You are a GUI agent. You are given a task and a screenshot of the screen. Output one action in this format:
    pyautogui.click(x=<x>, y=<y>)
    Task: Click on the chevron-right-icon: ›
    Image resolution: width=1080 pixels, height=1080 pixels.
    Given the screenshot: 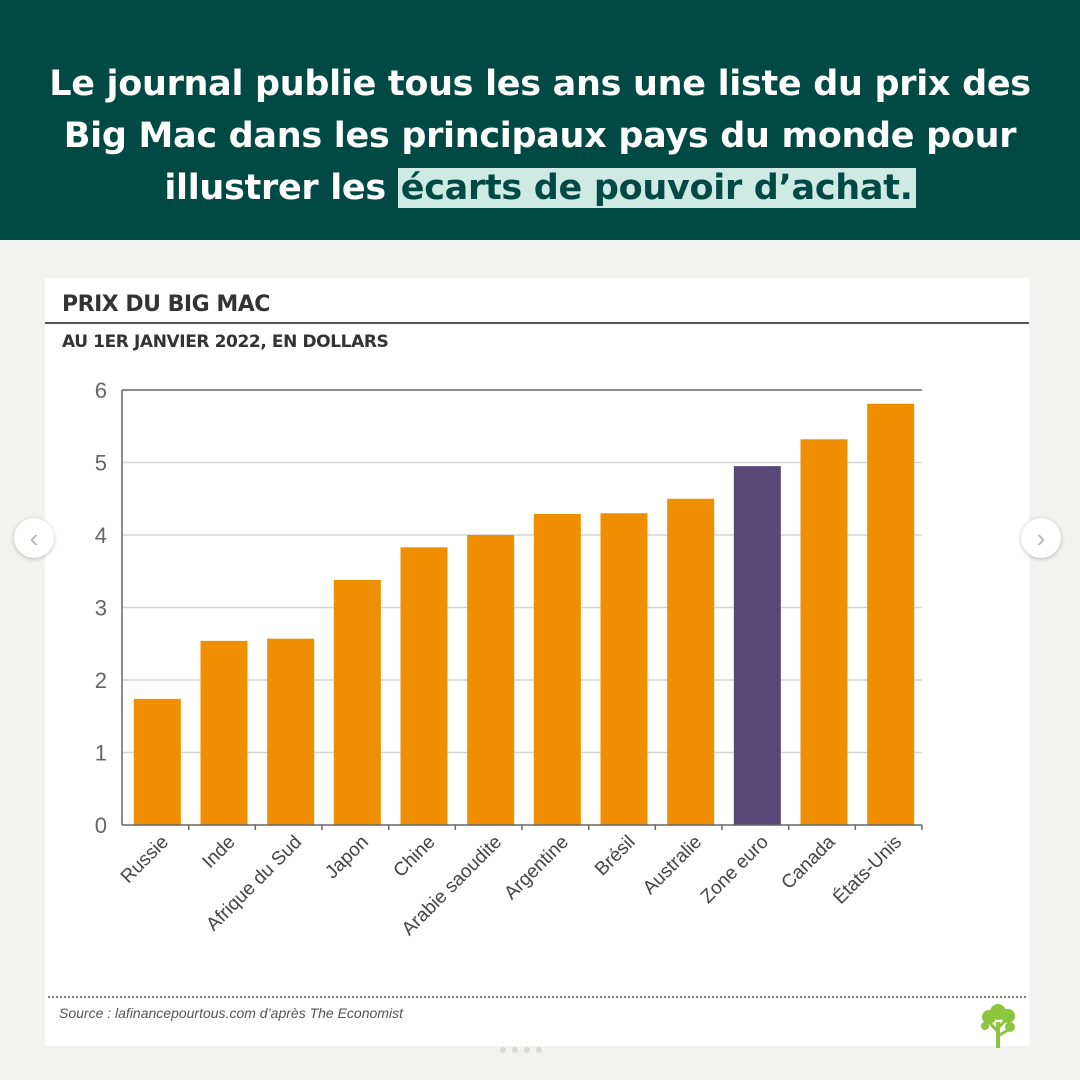 What is the action you would take?
    pyautogui.click(x=1041, y=538)
    